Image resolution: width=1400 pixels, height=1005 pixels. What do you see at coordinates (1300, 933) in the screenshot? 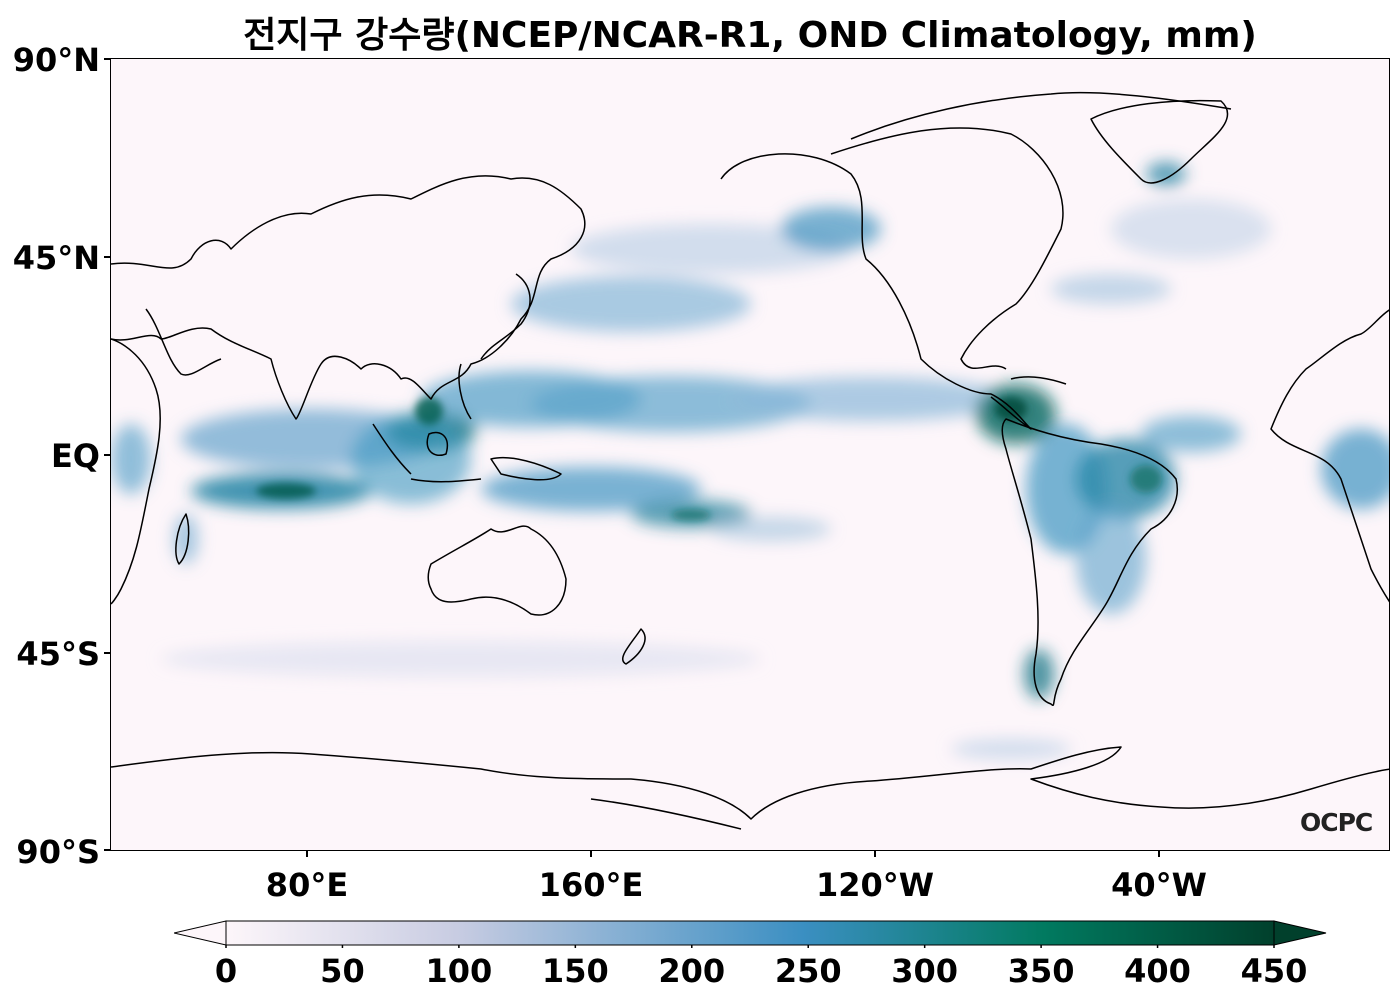
I see `colorbar-max-extend` at bounding box center [1300, 933].